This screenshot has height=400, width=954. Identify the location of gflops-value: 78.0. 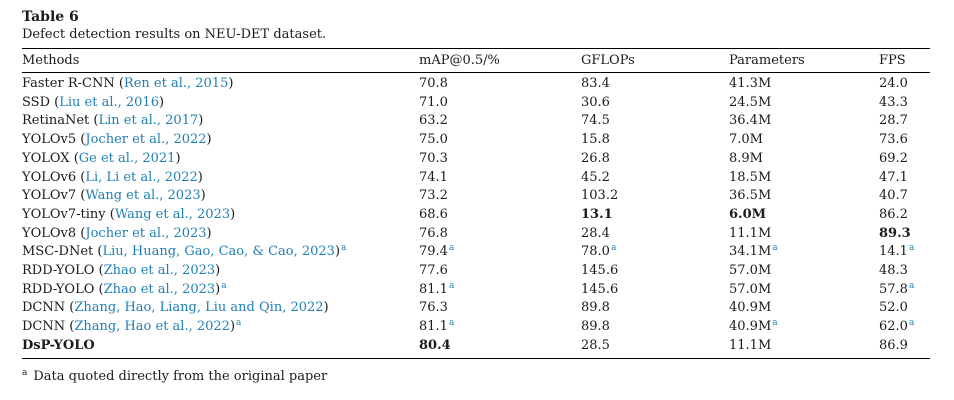
(595, 252).